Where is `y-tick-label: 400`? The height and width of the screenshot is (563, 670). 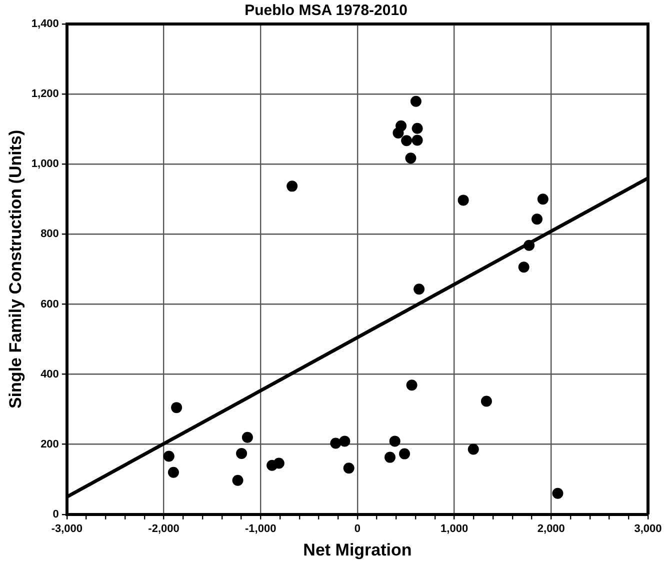 y-tick-label: 400 is located at coordinates (49, 374).